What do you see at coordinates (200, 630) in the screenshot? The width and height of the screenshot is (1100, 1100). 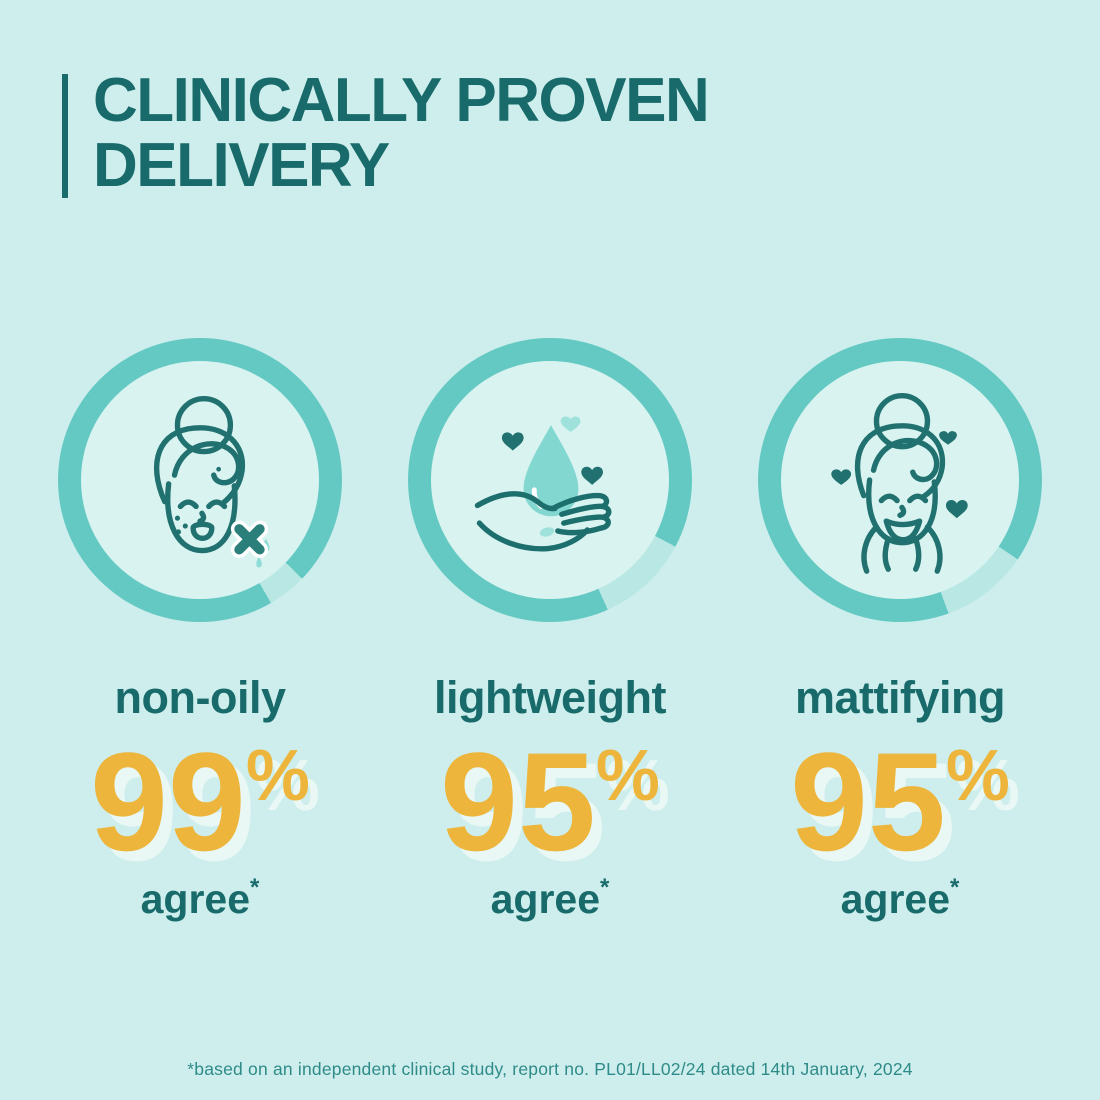 I see `stat-card-non-oily: non-oily 99% agree*` at bounding box center [200, 630].